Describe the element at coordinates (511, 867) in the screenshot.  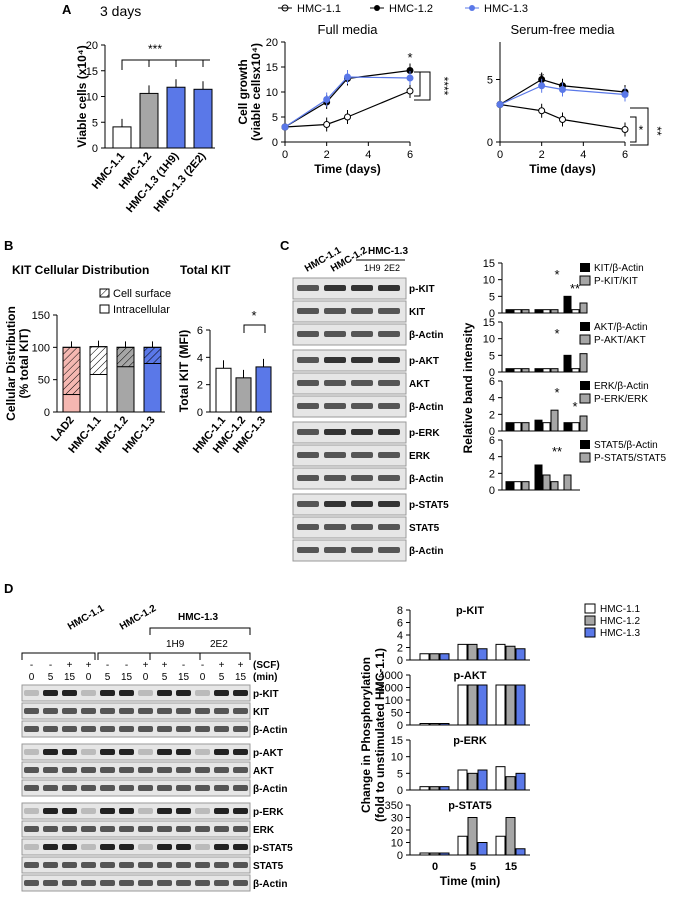
I see `x-tick-label: 15` at that location.